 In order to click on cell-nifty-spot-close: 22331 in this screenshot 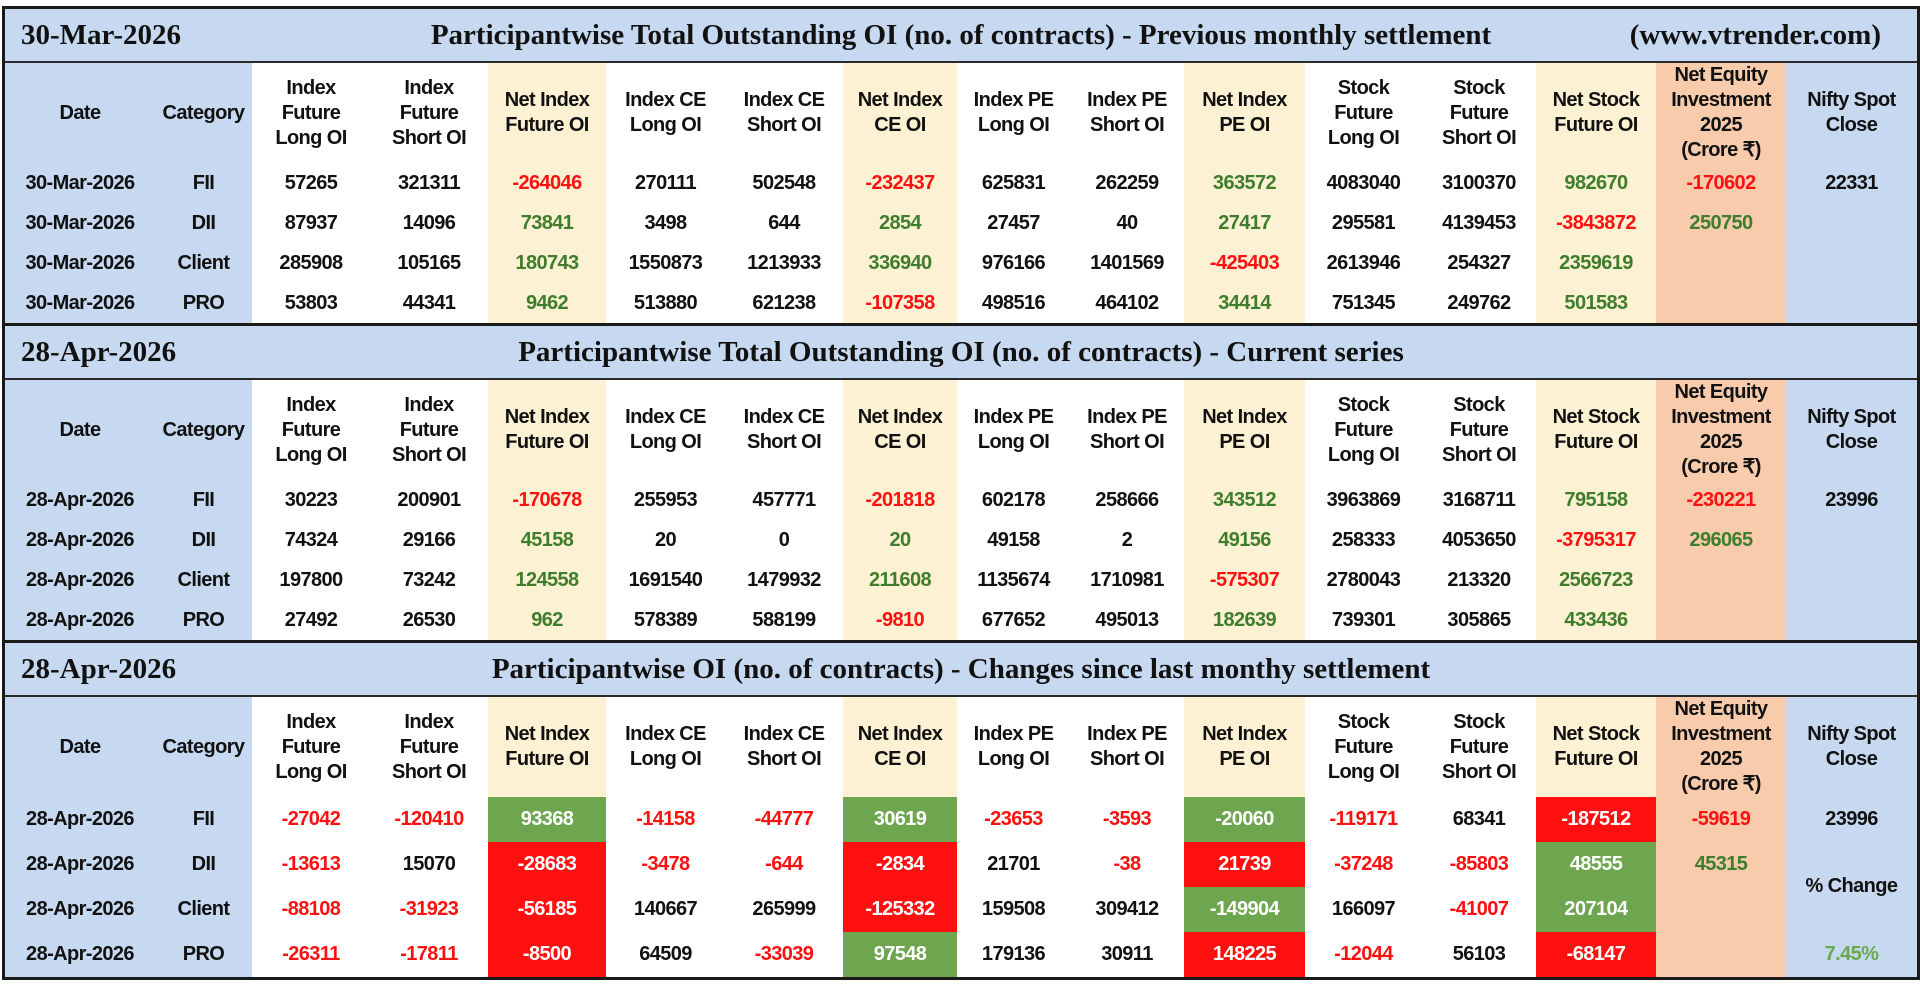, I will do `click(1851, 183)`.